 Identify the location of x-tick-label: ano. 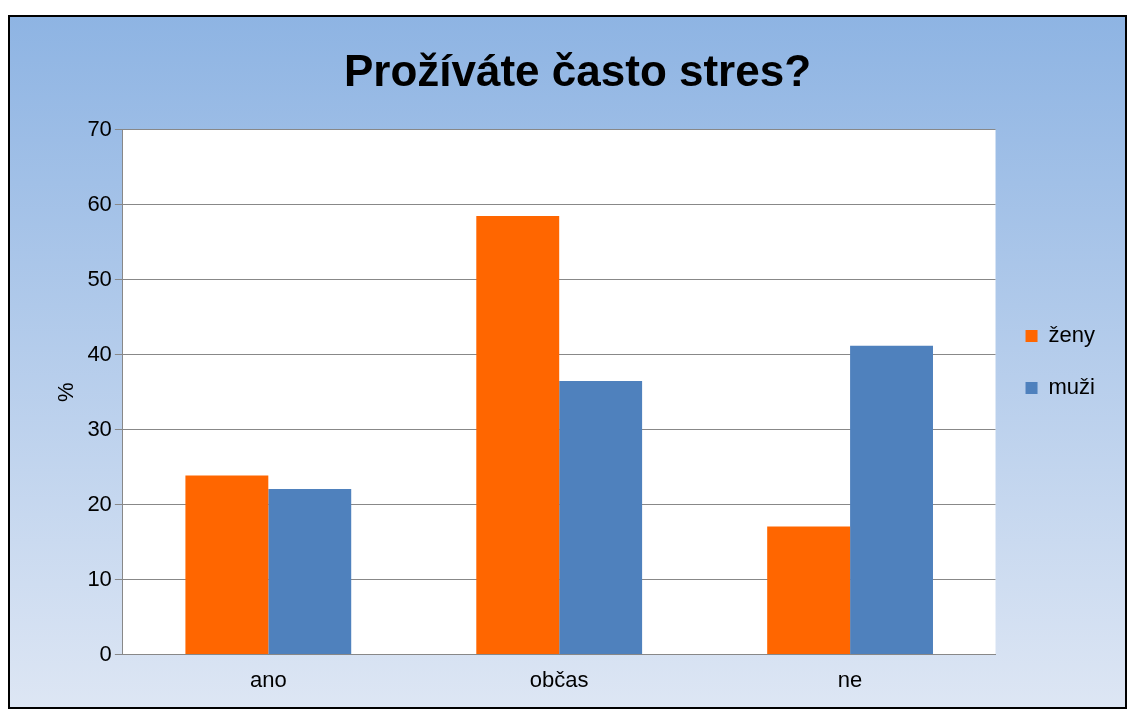
(268, 679).